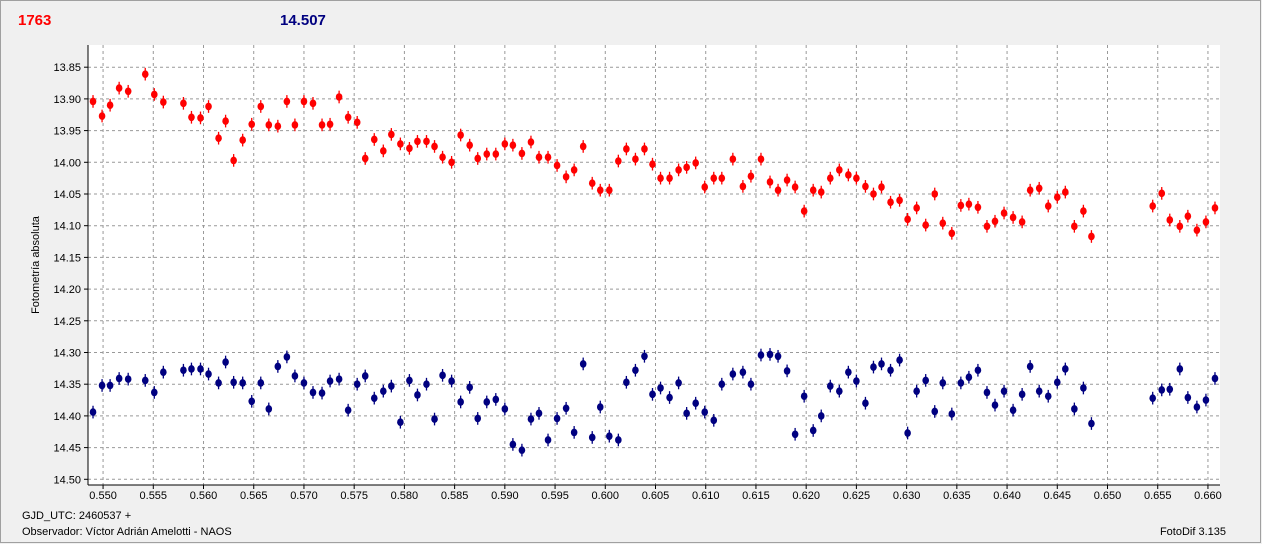 This screenshot has height=544, width=1262. I want to click on x-tick-label: 0.650, so click(1108, 496).